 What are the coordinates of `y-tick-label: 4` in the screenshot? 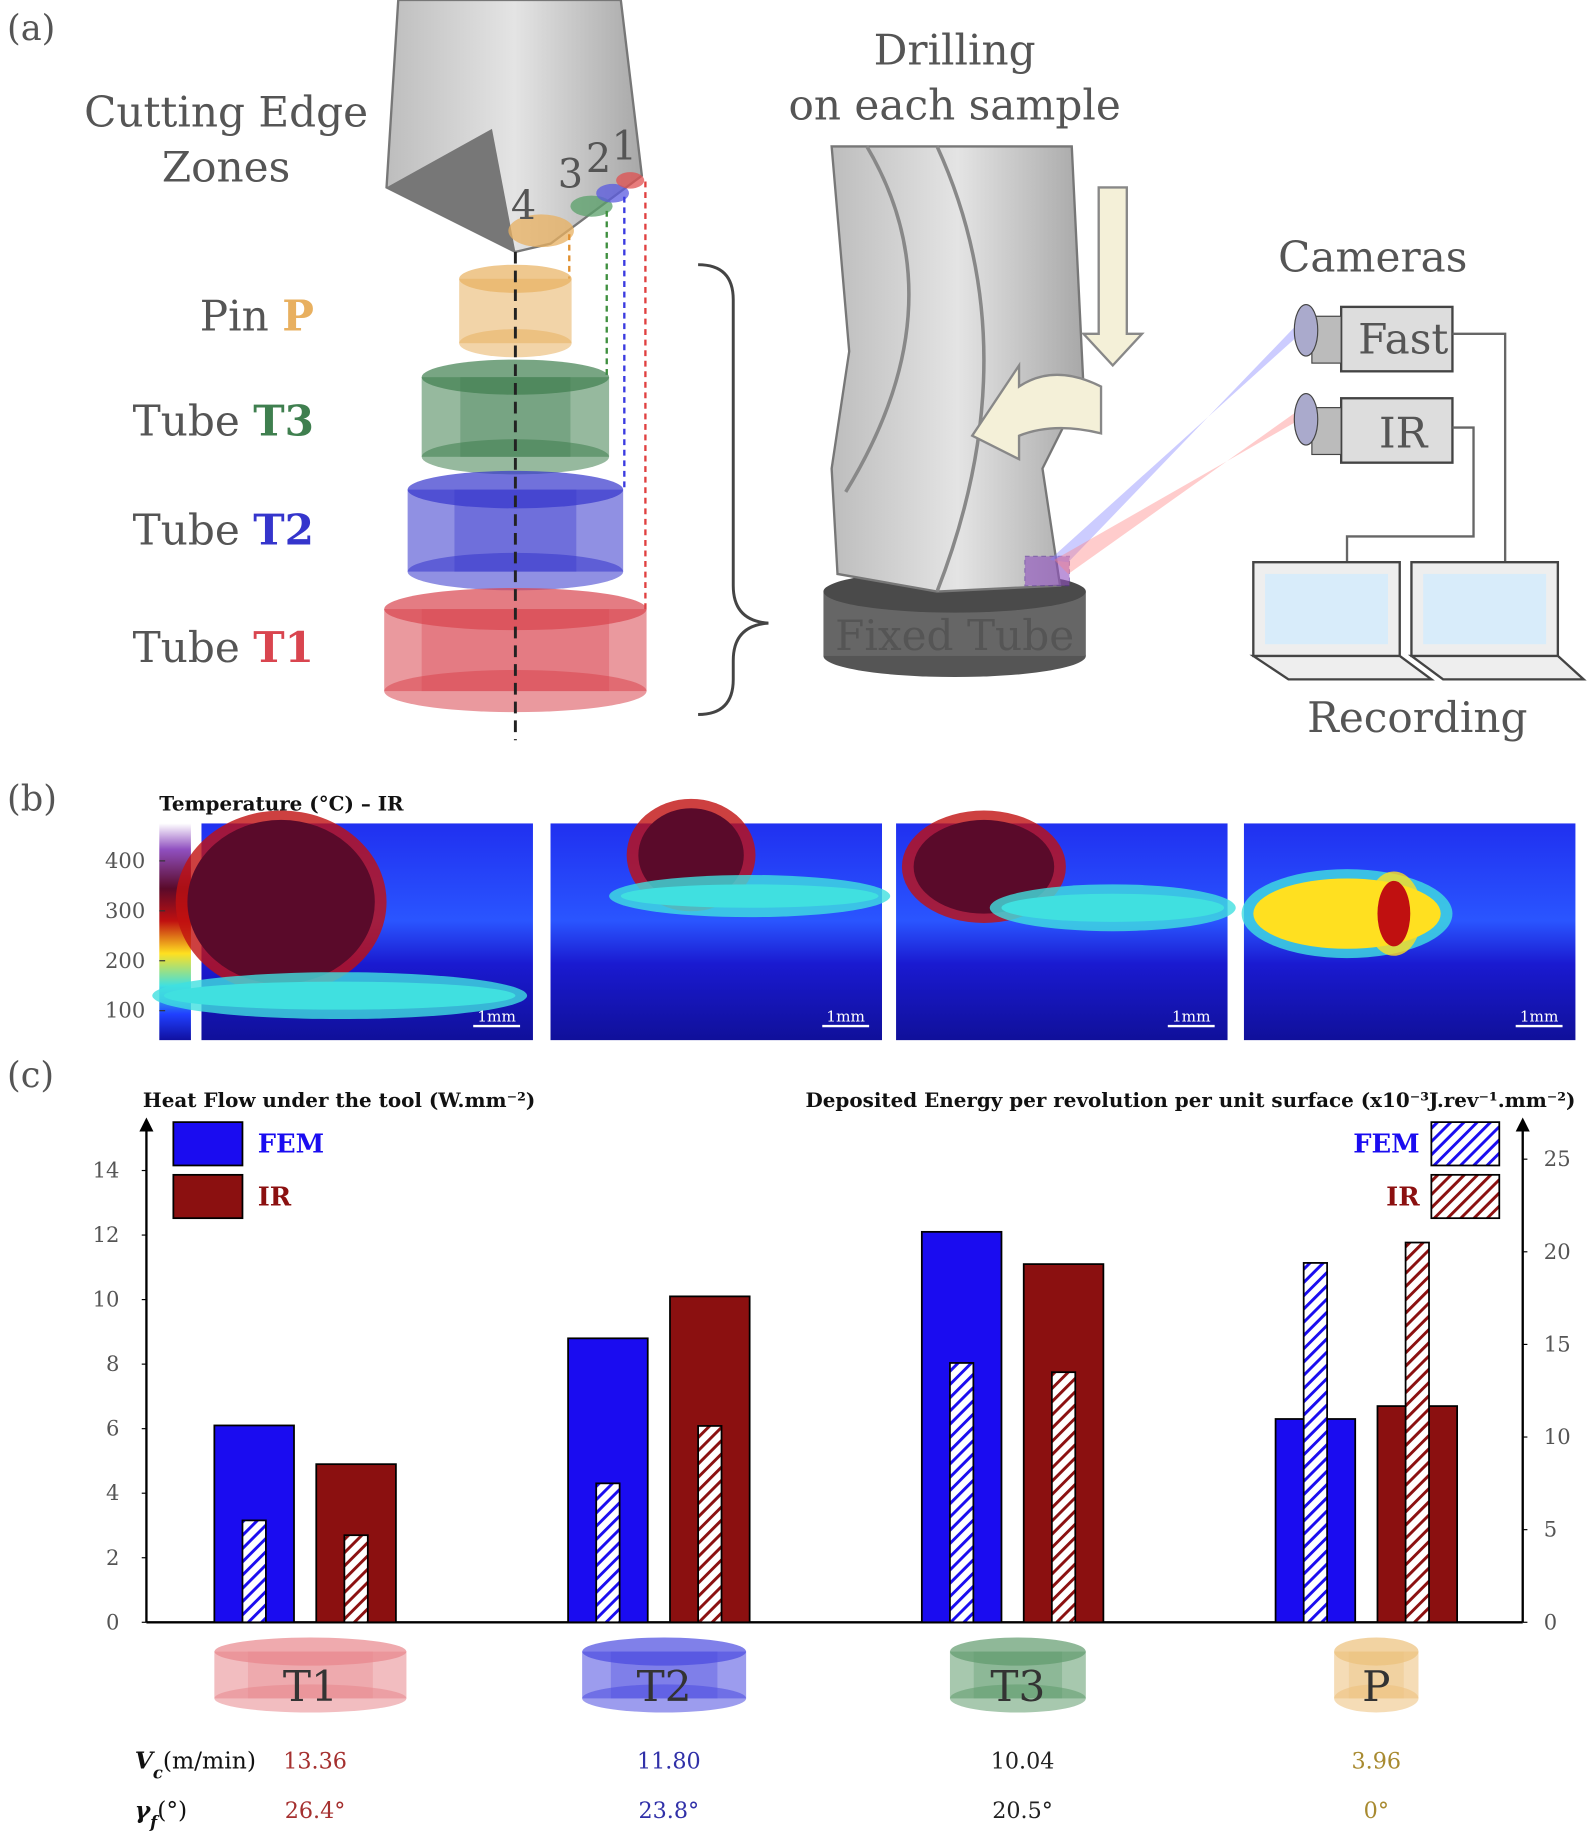 It's located at (112, 1492).